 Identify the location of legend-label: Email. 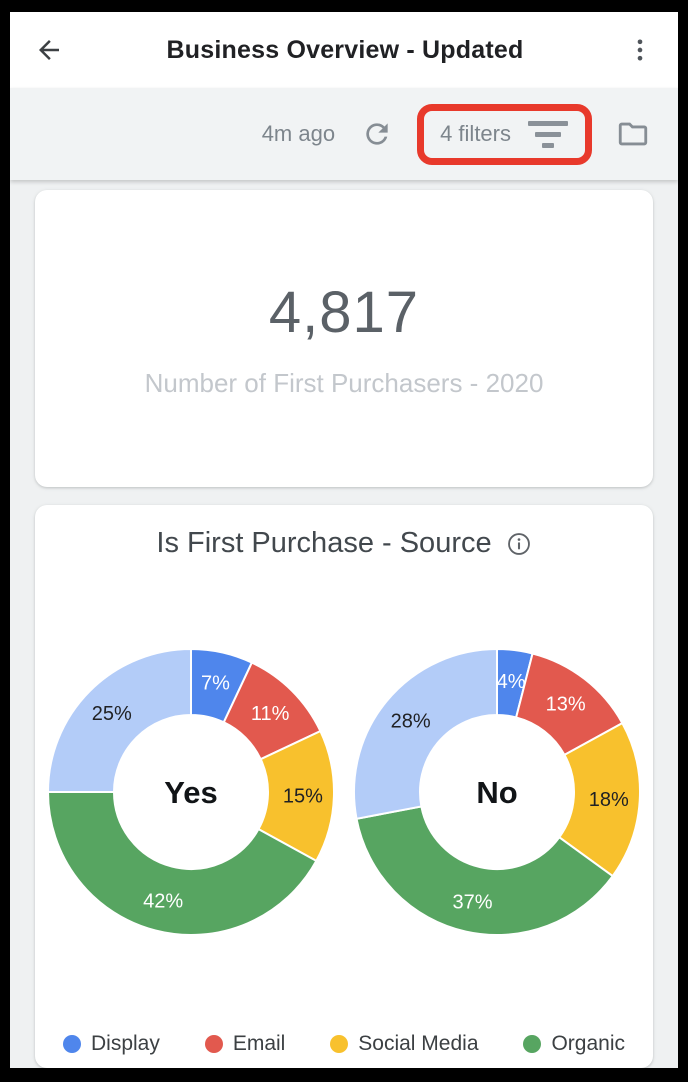
(259, 1043).